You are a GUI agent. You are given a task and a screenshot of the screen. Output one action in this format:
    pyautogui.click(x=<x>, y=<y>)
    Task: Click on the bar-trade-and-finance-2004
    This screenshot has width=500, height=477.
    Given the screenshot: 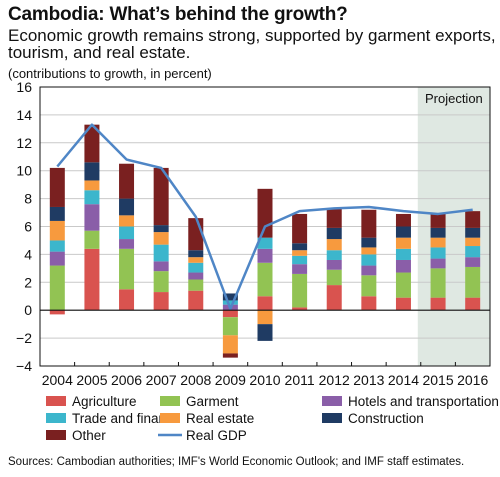 What is the action you would take?
    pyautogui.click(x=57, y=246)
    